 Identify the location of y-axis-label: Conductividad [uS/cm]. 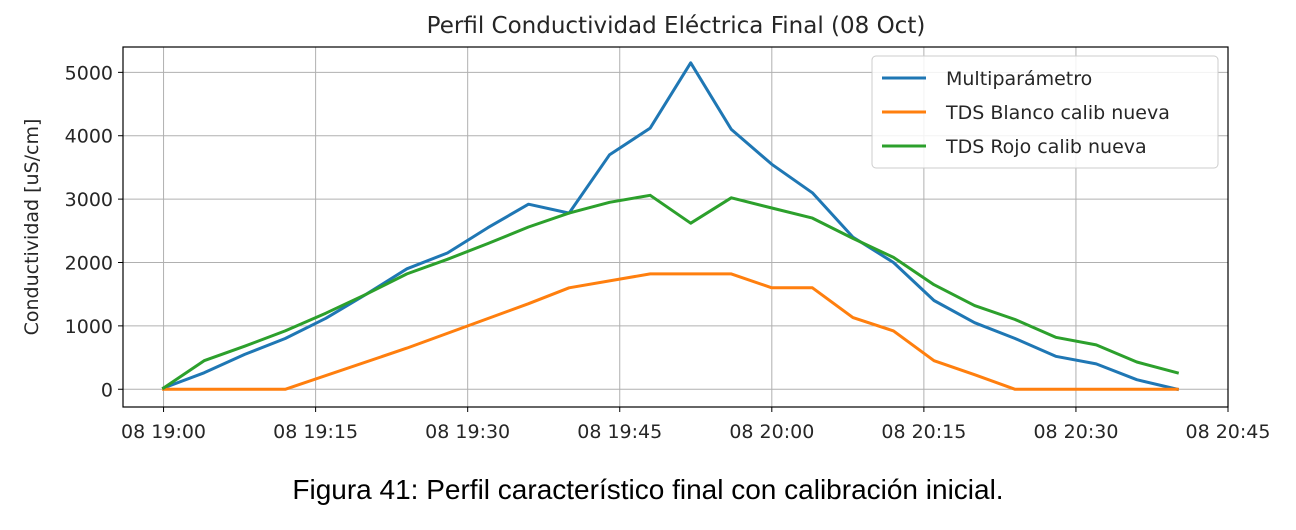
(32, 227).